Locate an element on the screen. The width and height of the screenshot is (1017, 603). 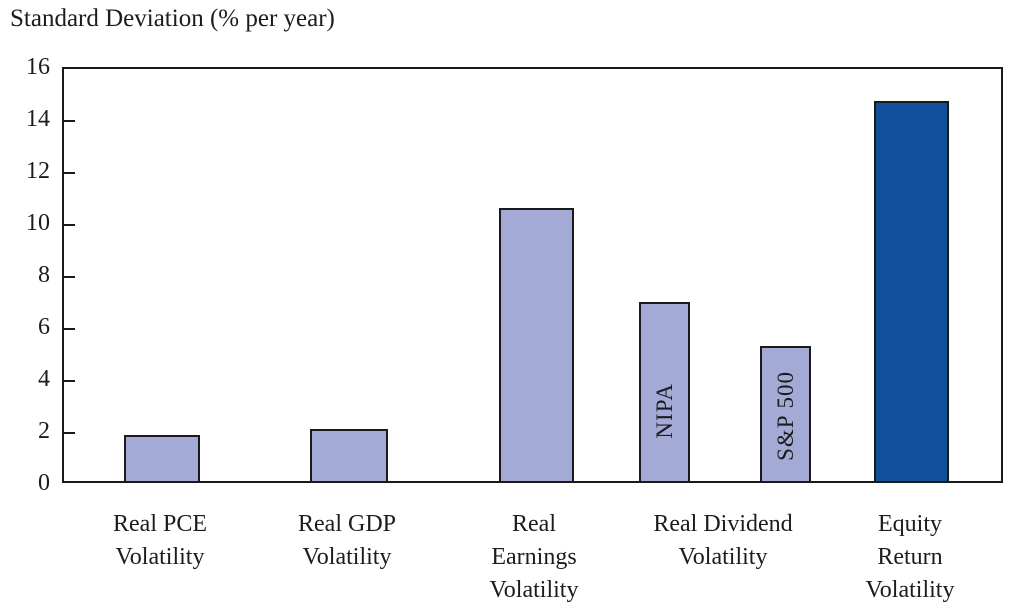
y-tick-label: 12 is located at coordinates (38, 171).